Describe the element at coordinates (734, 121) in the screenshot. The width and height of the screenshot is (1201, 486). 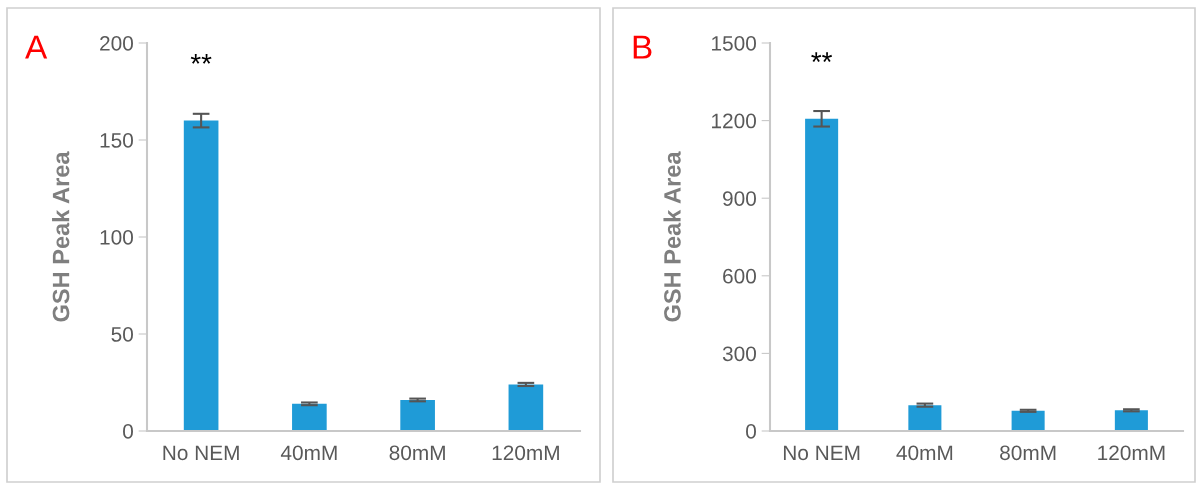
I see `y-tick-label: 1200` at that location.